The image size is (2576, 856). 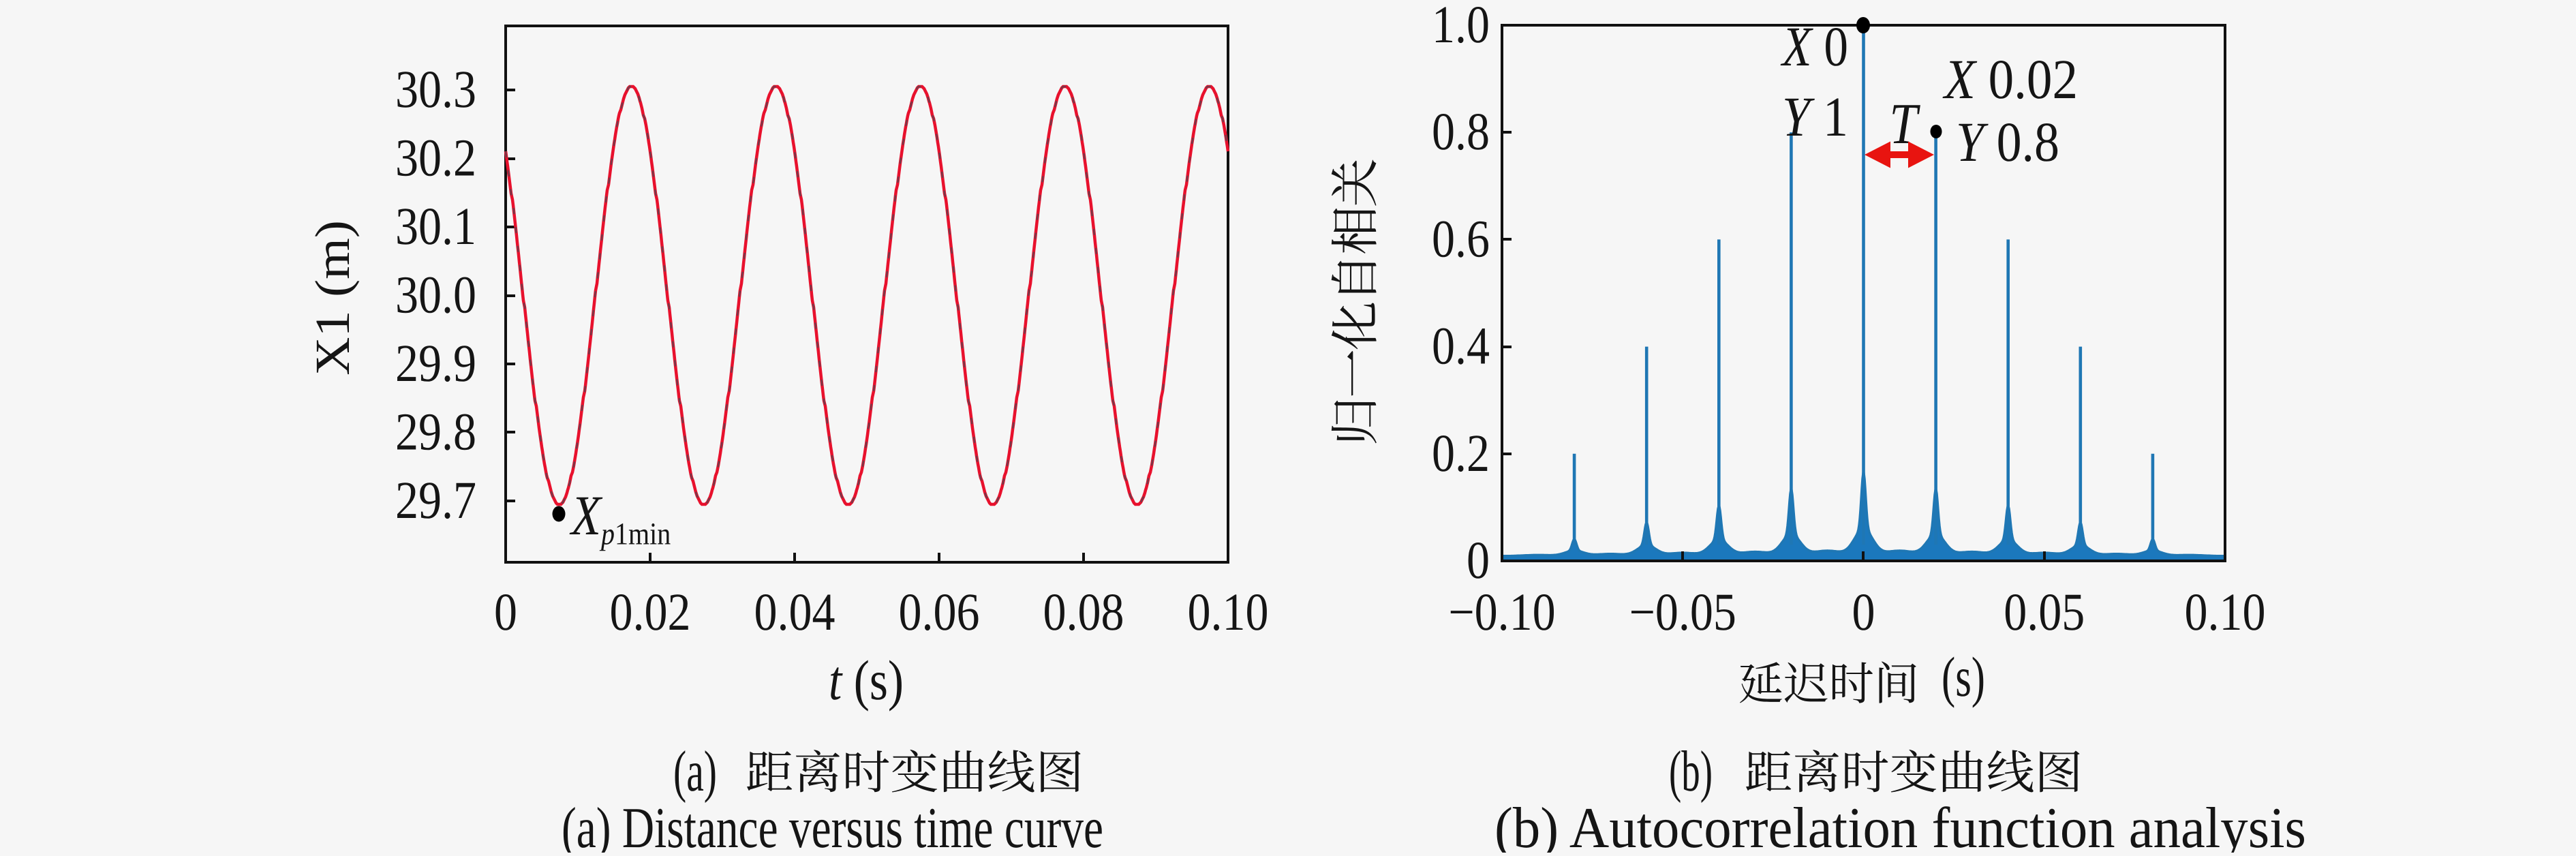 What do you see at coordinates (435, 294) in the screenshot?
I see `svg-text: 30.0` at bounding box center [435, 294].